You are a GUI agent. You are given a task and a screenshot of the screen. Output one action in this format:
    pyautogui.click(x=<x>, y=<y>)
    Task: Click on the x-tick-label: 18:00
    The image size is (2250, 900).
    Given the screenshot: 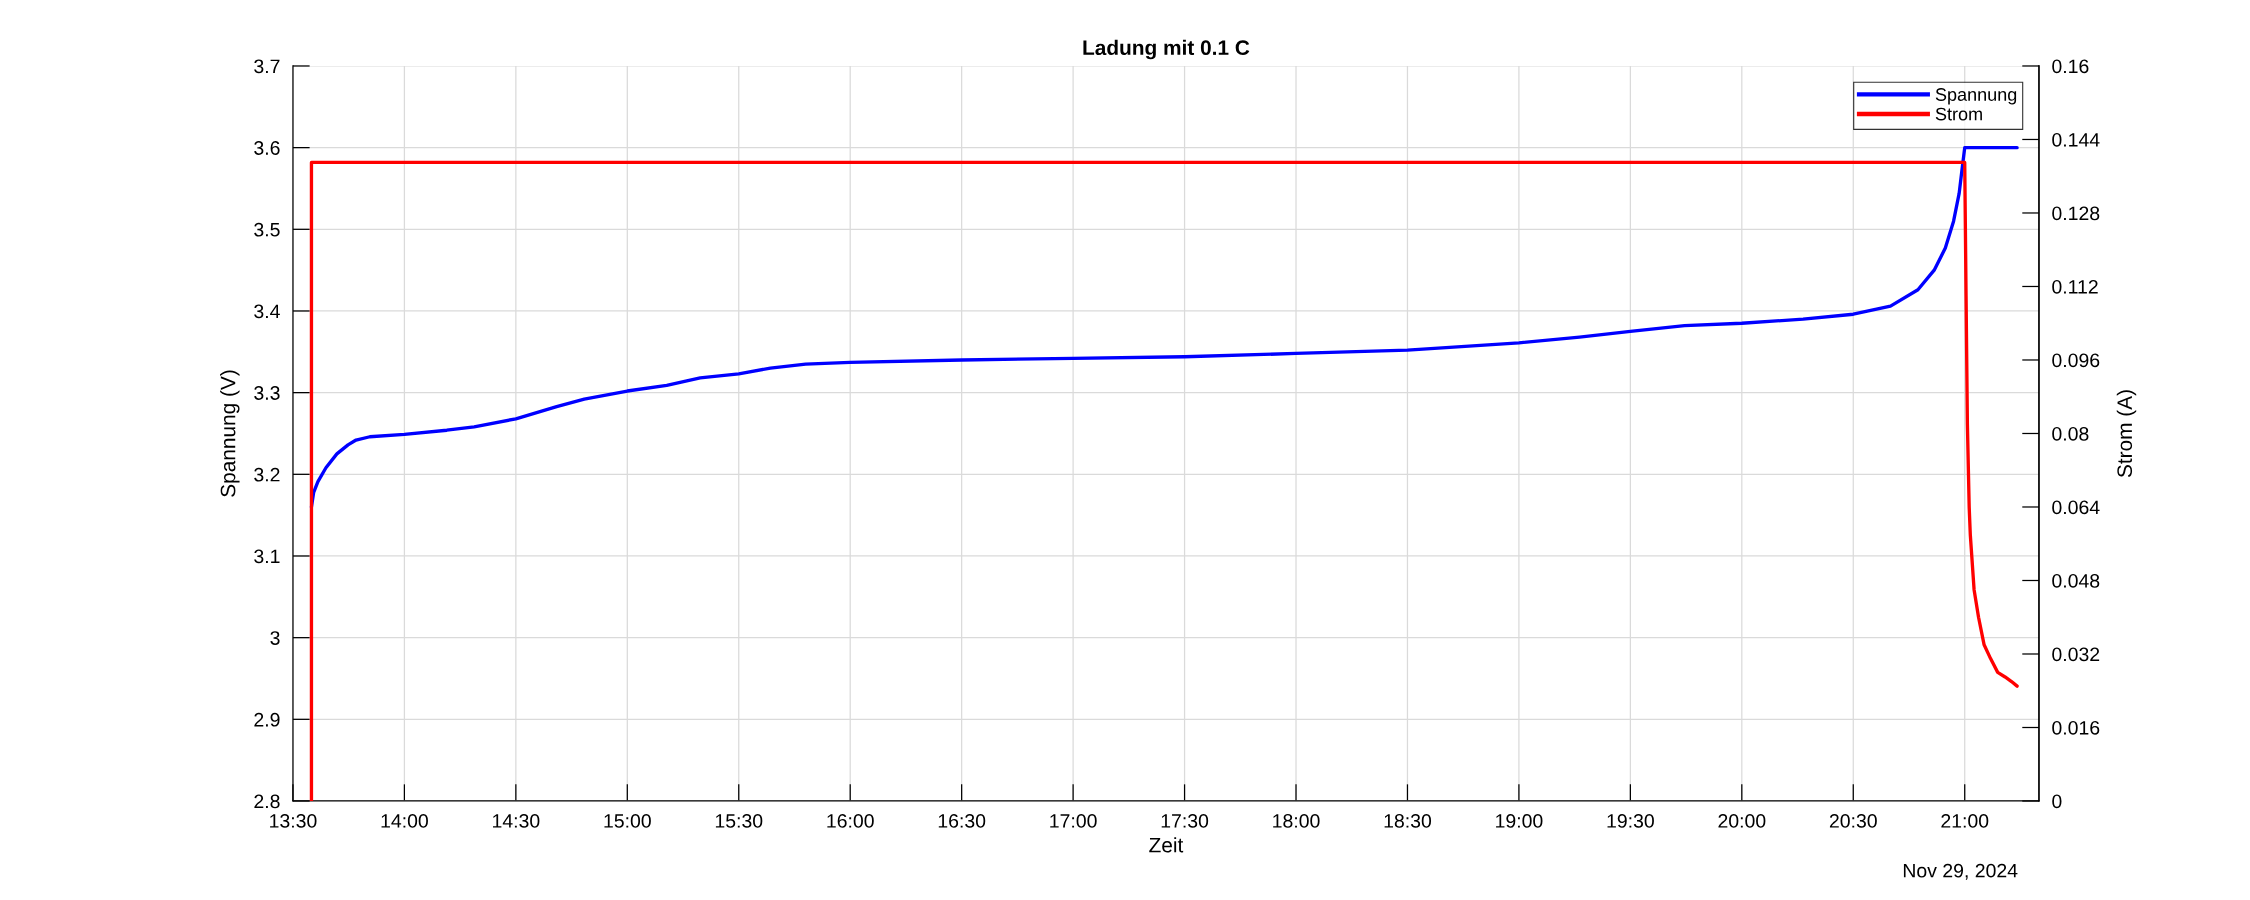 What is the action you would take?
    pyautogui.click(x=1296, y=821)
    